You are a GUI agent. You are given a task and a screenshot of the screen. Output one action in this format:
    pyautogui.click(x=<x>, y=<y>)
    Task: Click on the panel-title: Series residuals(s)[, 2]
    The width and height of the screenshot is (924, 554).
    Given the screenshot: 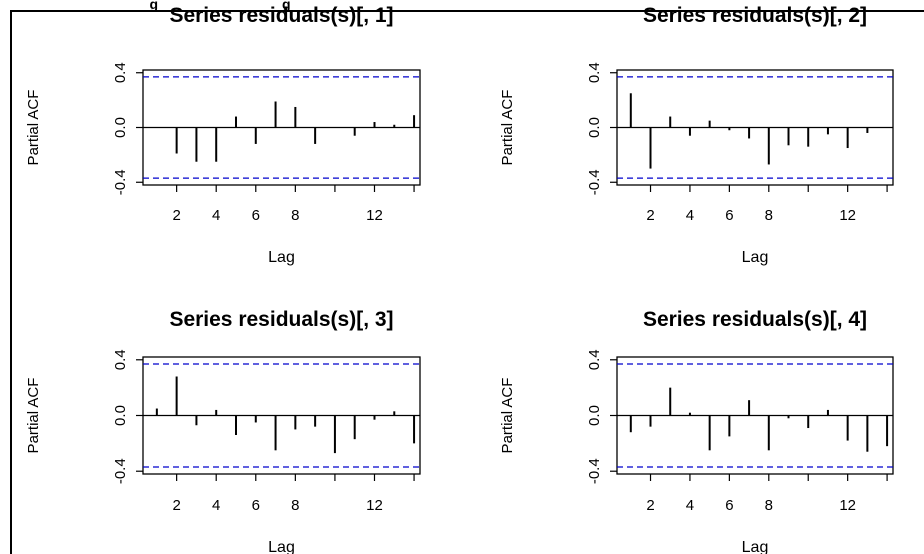 What is the action you would take?
    pyautogui.click(x=755, y=15)
    